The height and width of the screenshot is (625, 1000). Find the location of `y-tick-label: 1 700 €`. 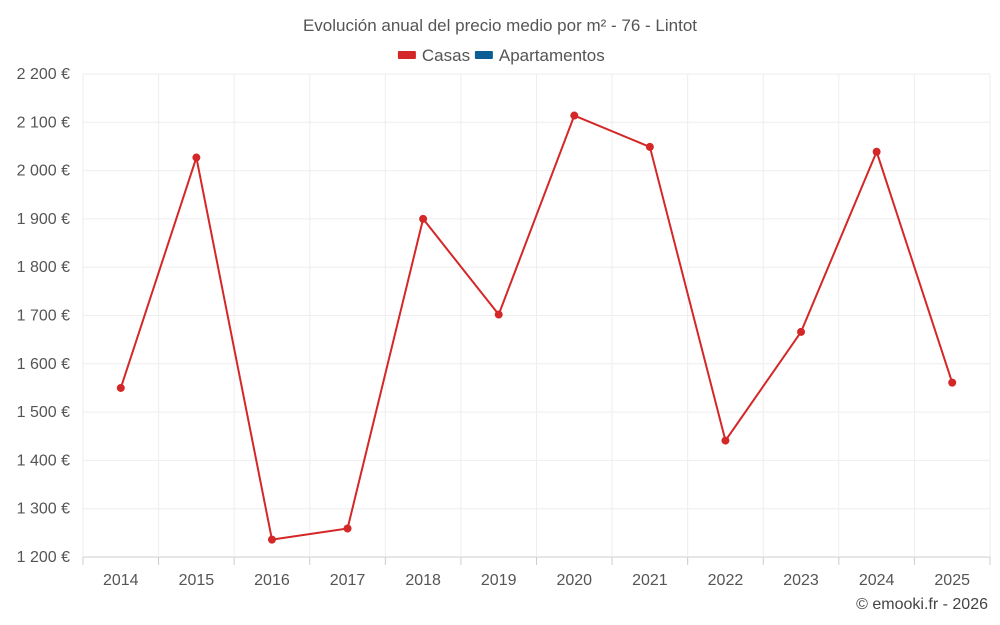

y-tick-label: 1 700 € is located at coordinates (43, 316).